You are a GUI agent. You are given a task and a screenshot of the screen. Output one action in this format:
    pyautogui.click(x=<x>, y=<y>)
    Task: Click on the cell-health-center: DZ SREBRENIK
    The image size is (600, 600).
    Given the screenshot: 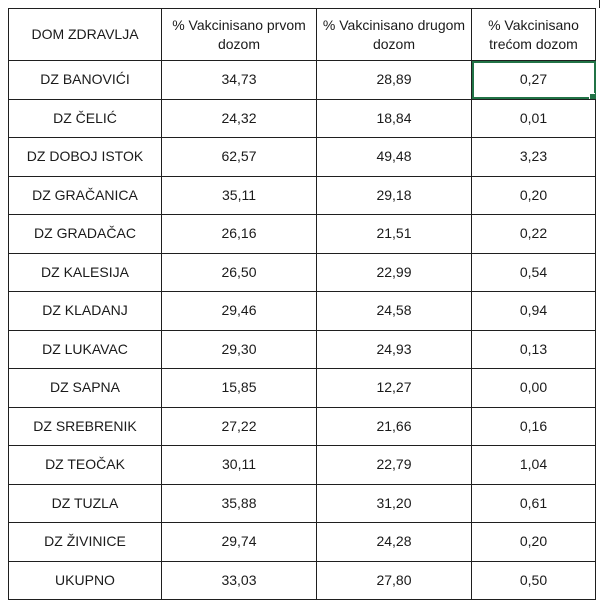 What is the action you would take?
    pyautogui.click(x=85, y=426)
    